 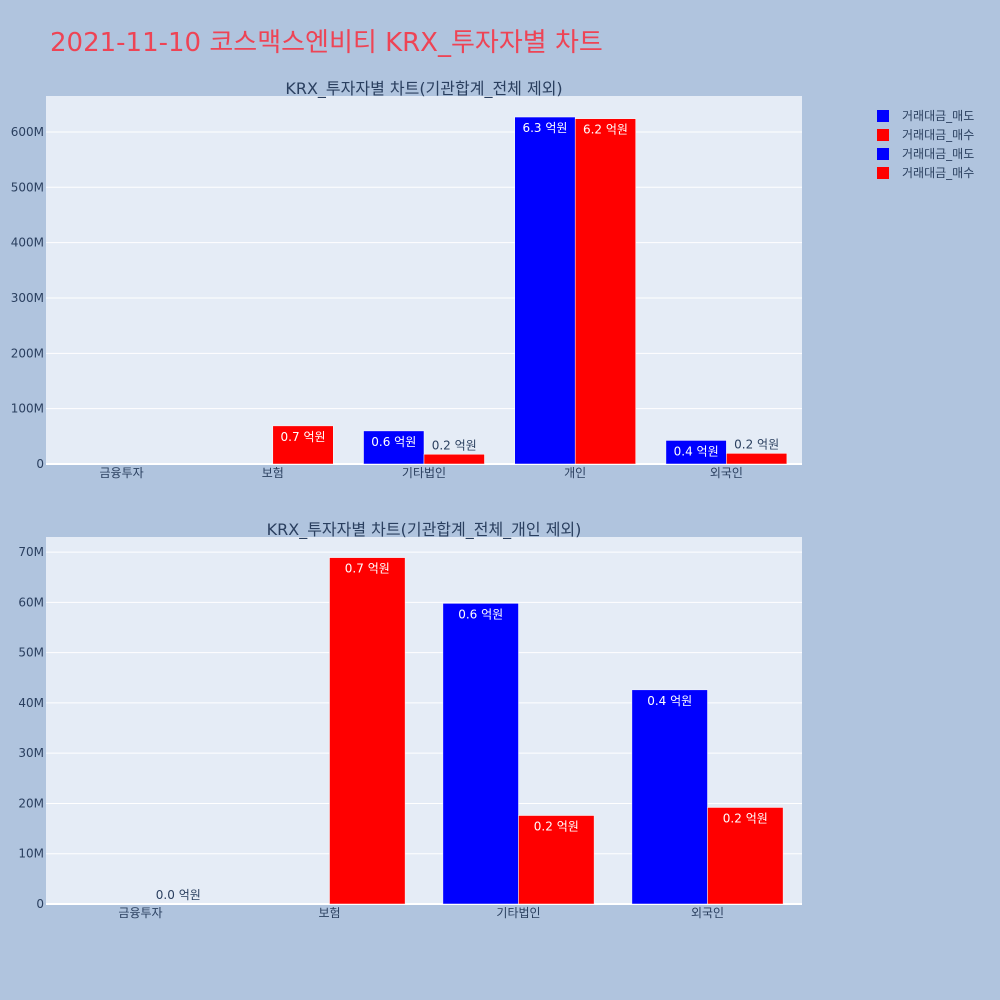 I want to click on bar-data-label: 6.2 억원, so click(x=605, y=130).